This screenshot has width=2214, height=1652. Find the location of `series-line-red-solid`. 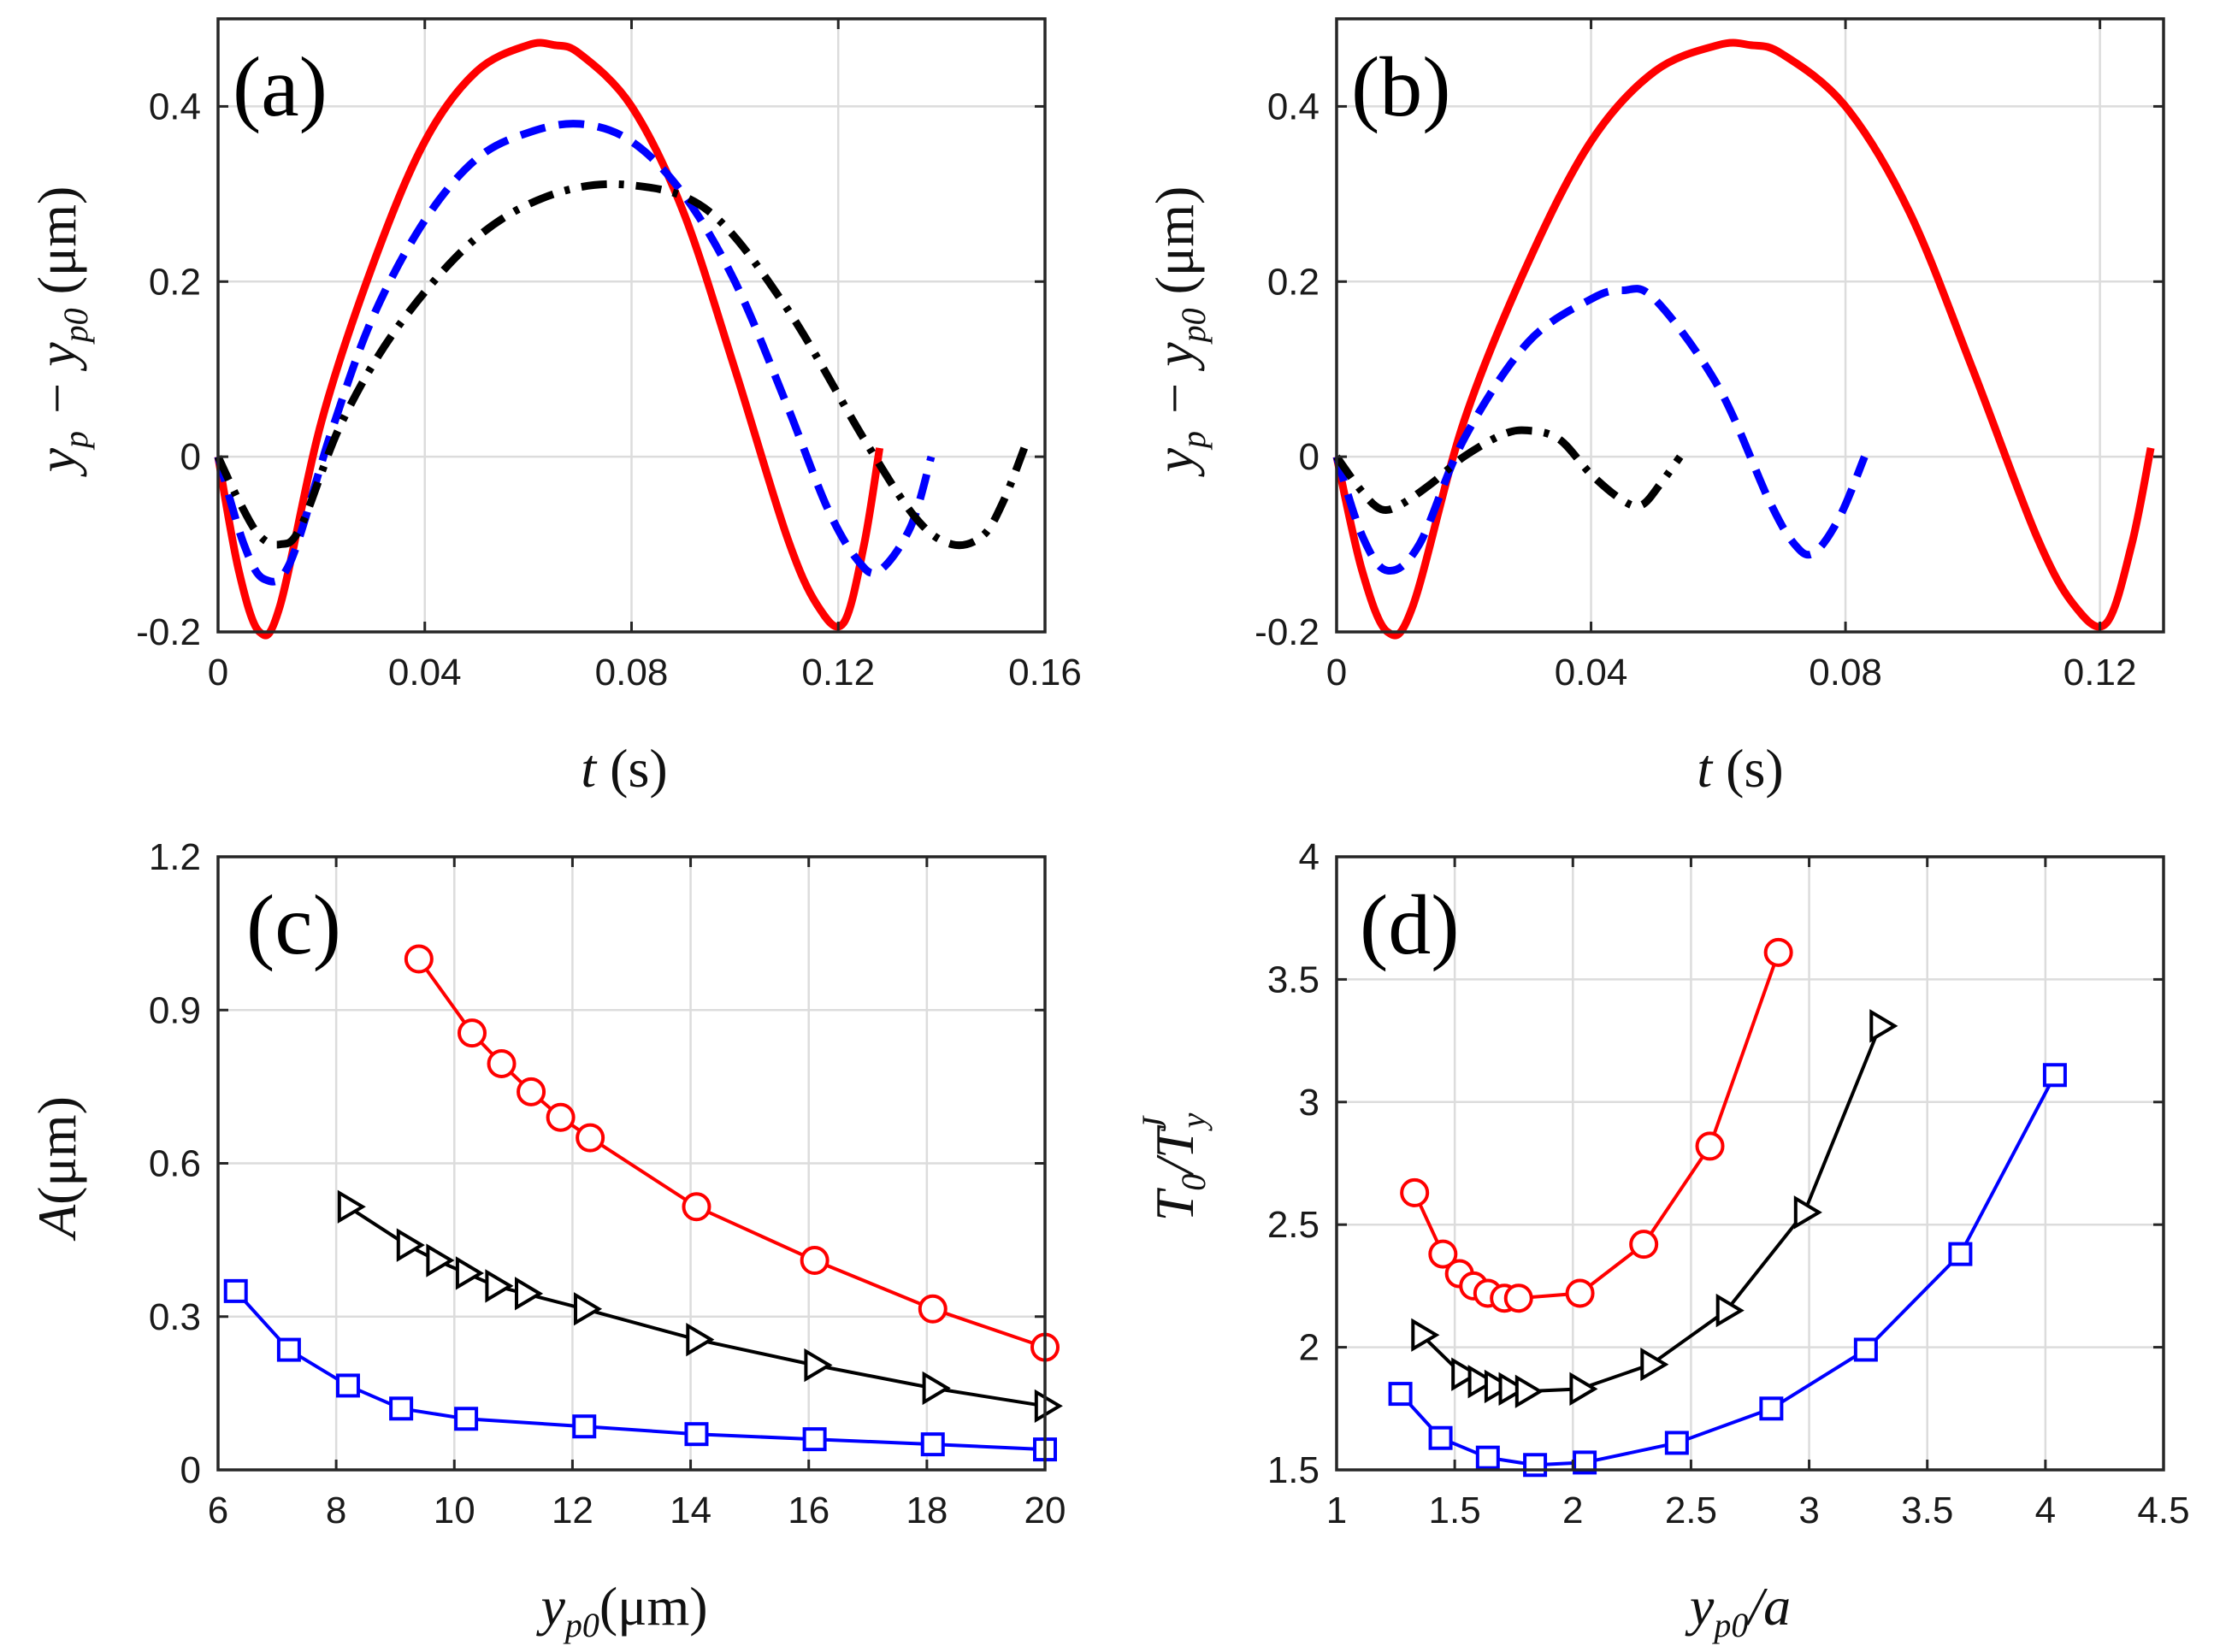

series-line-red-solid is located at coordinates (1743, 339).